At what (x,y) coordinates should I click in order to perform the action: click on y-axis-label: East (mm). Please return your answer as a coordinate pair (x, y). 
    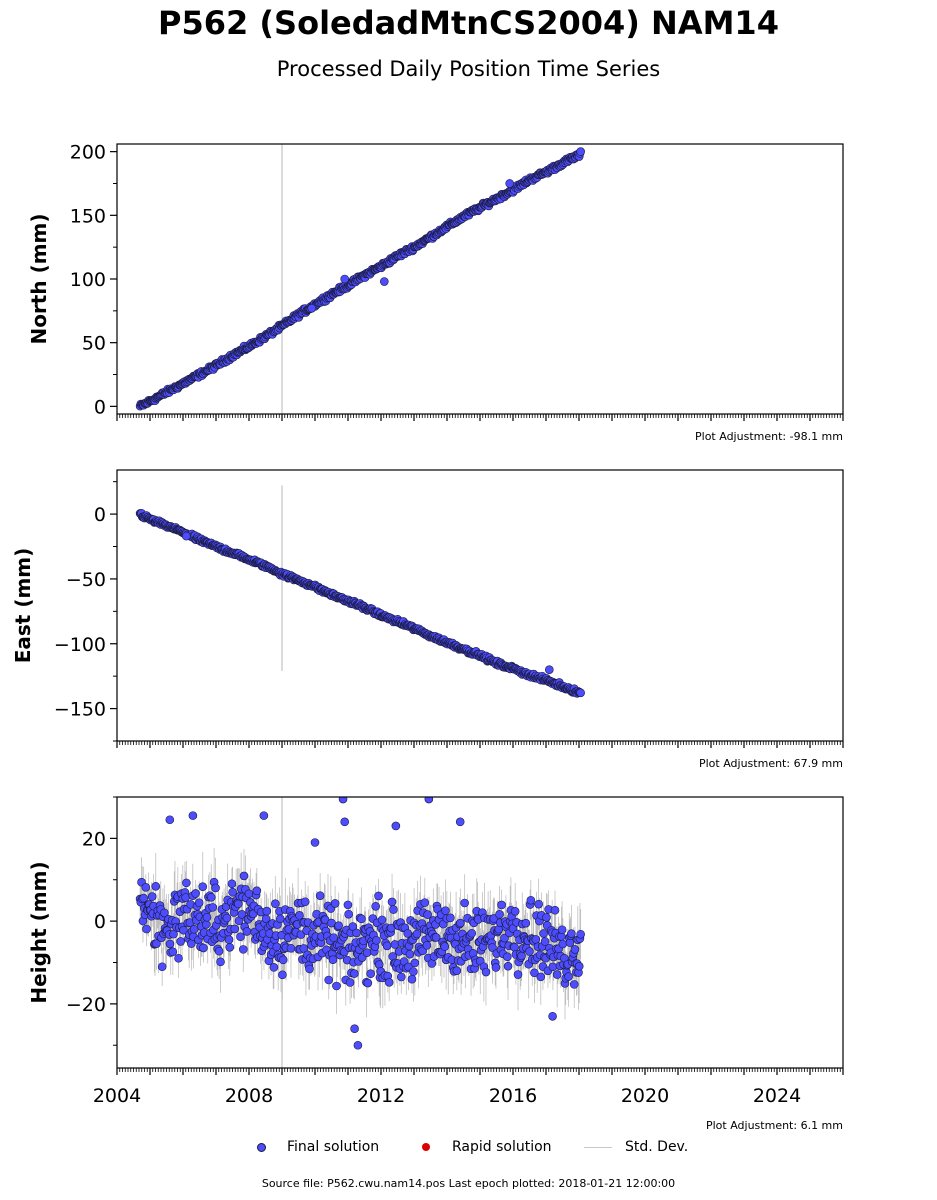
    Looking at the image, I should click on (23, 606).